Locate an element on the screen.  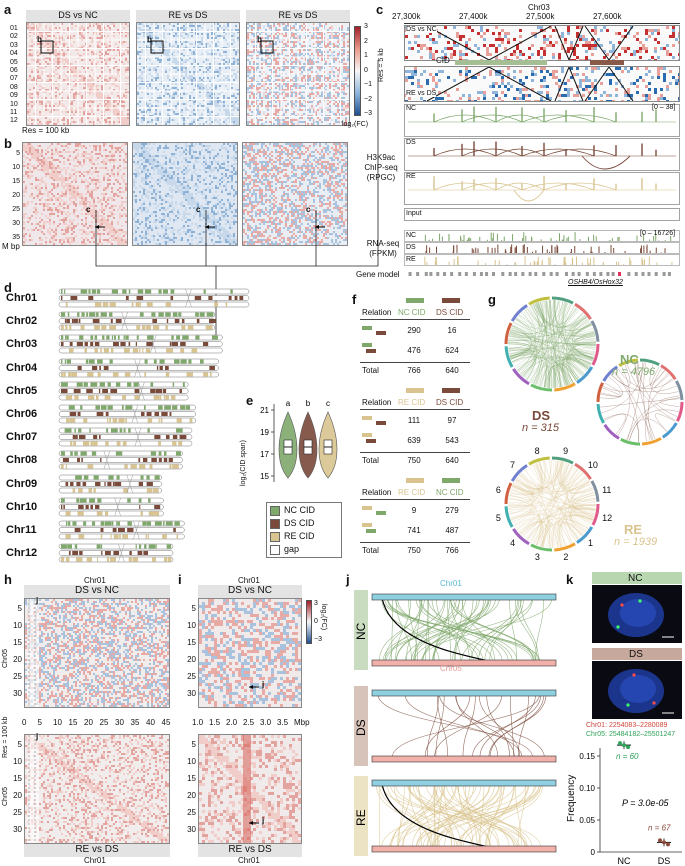
h-ytick-bottom: 30 is located at coordinates (17, 829).